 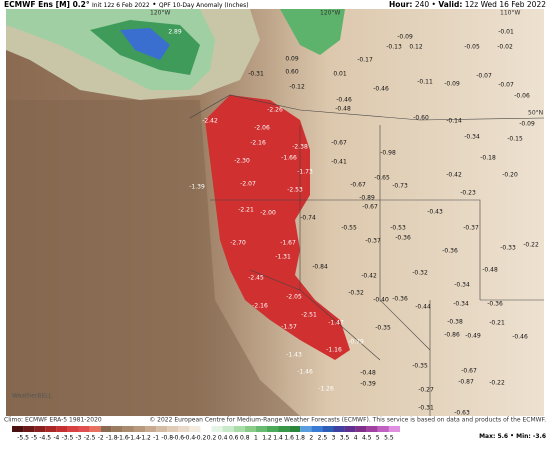 I want to click on value-label: -2.26, so click(x=275, y=110).